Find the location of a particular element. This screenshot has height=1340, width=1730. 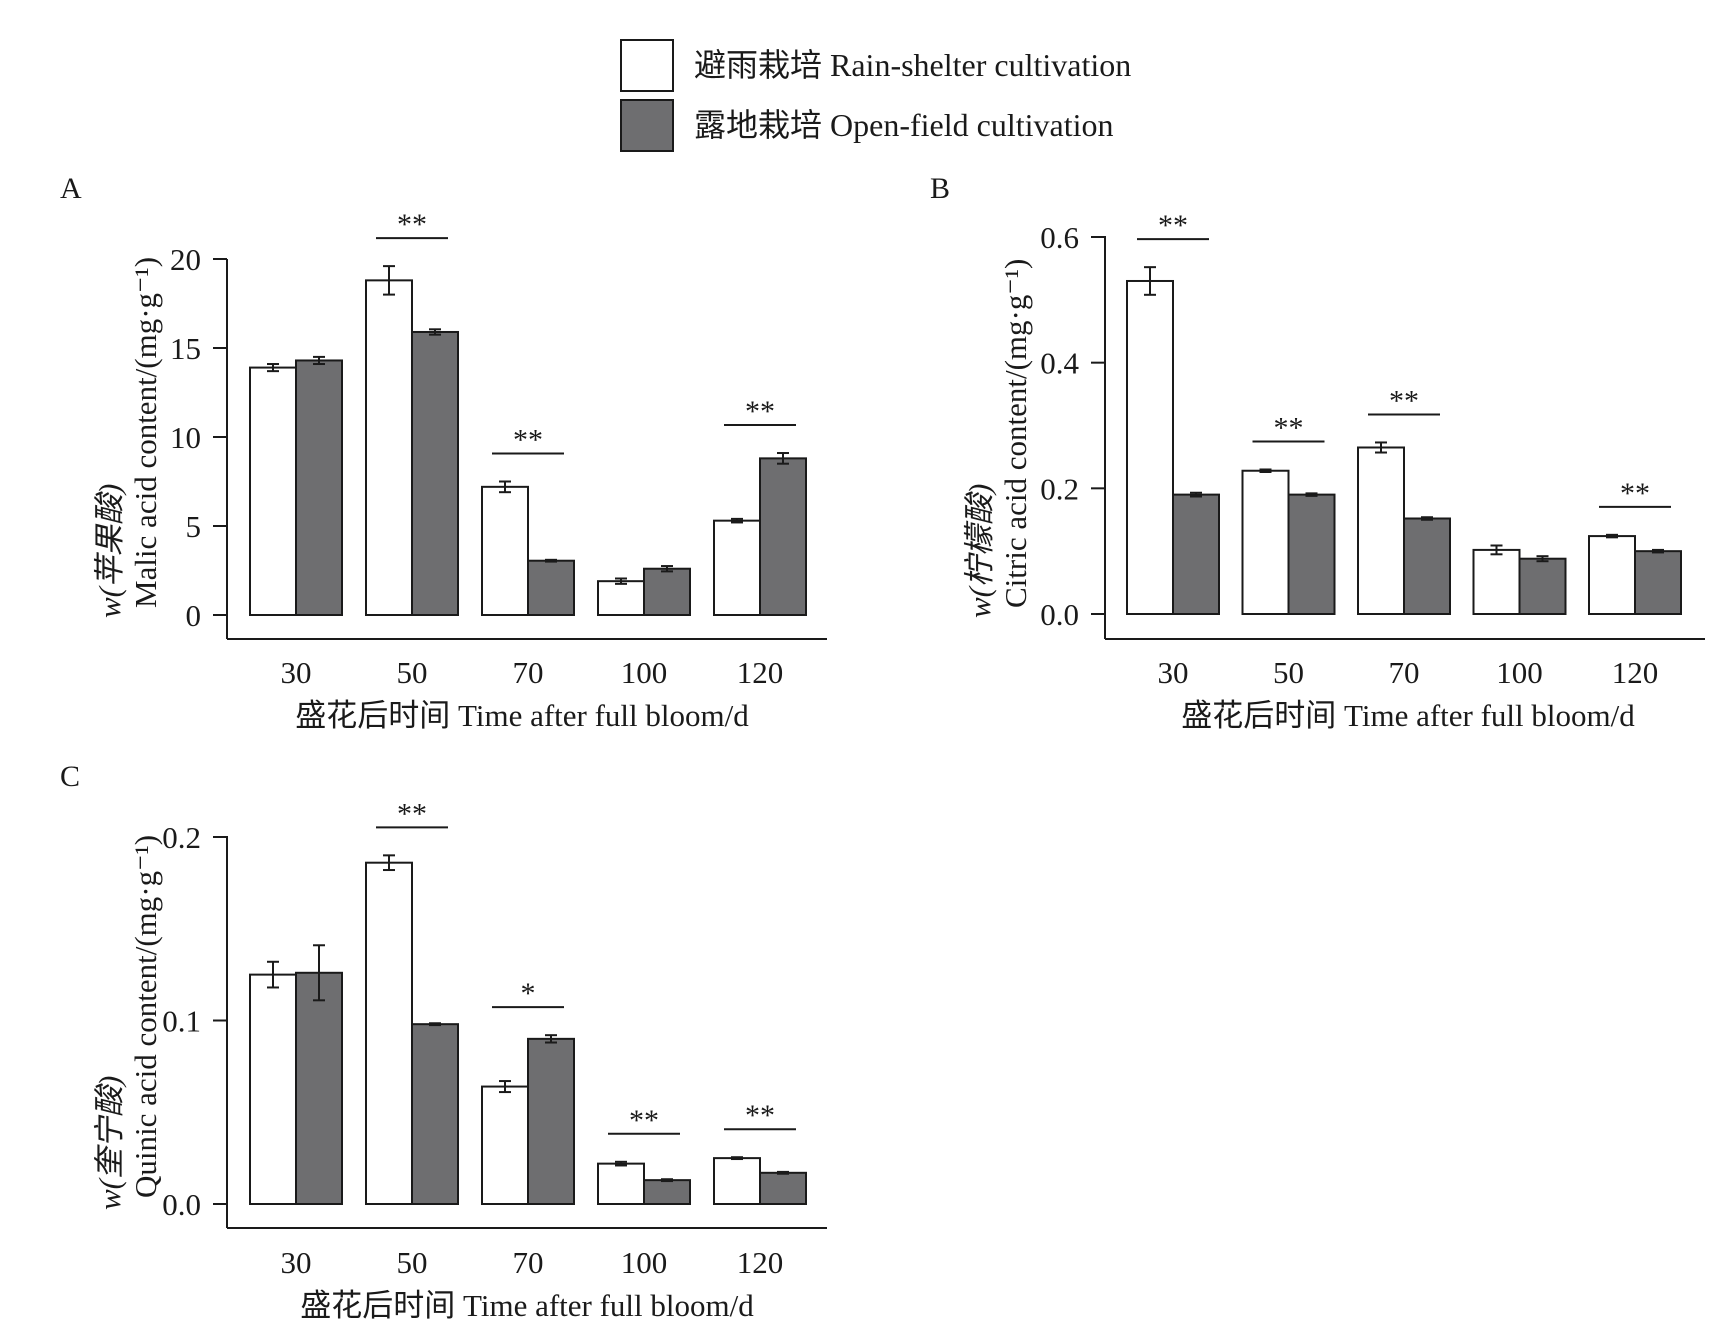

y-axis-title-a: w(苹果酸) Malic acid content/(mg·g⁻¹) is located at coordinates (127, 437).